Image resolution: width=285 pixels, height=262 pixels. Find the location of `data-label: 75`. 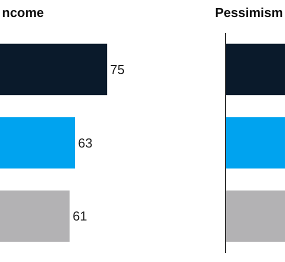

data-label: 75 is located at coordinates (117, 69).